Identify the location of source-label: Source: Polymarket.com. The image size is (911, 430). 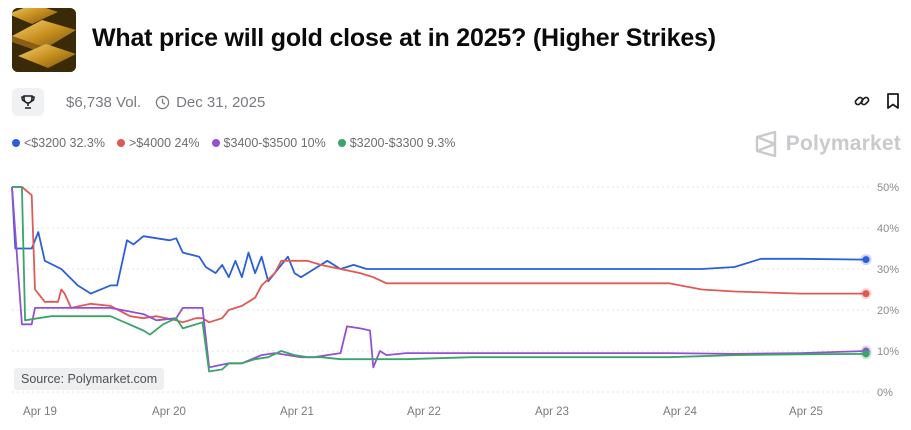
(89, 379).